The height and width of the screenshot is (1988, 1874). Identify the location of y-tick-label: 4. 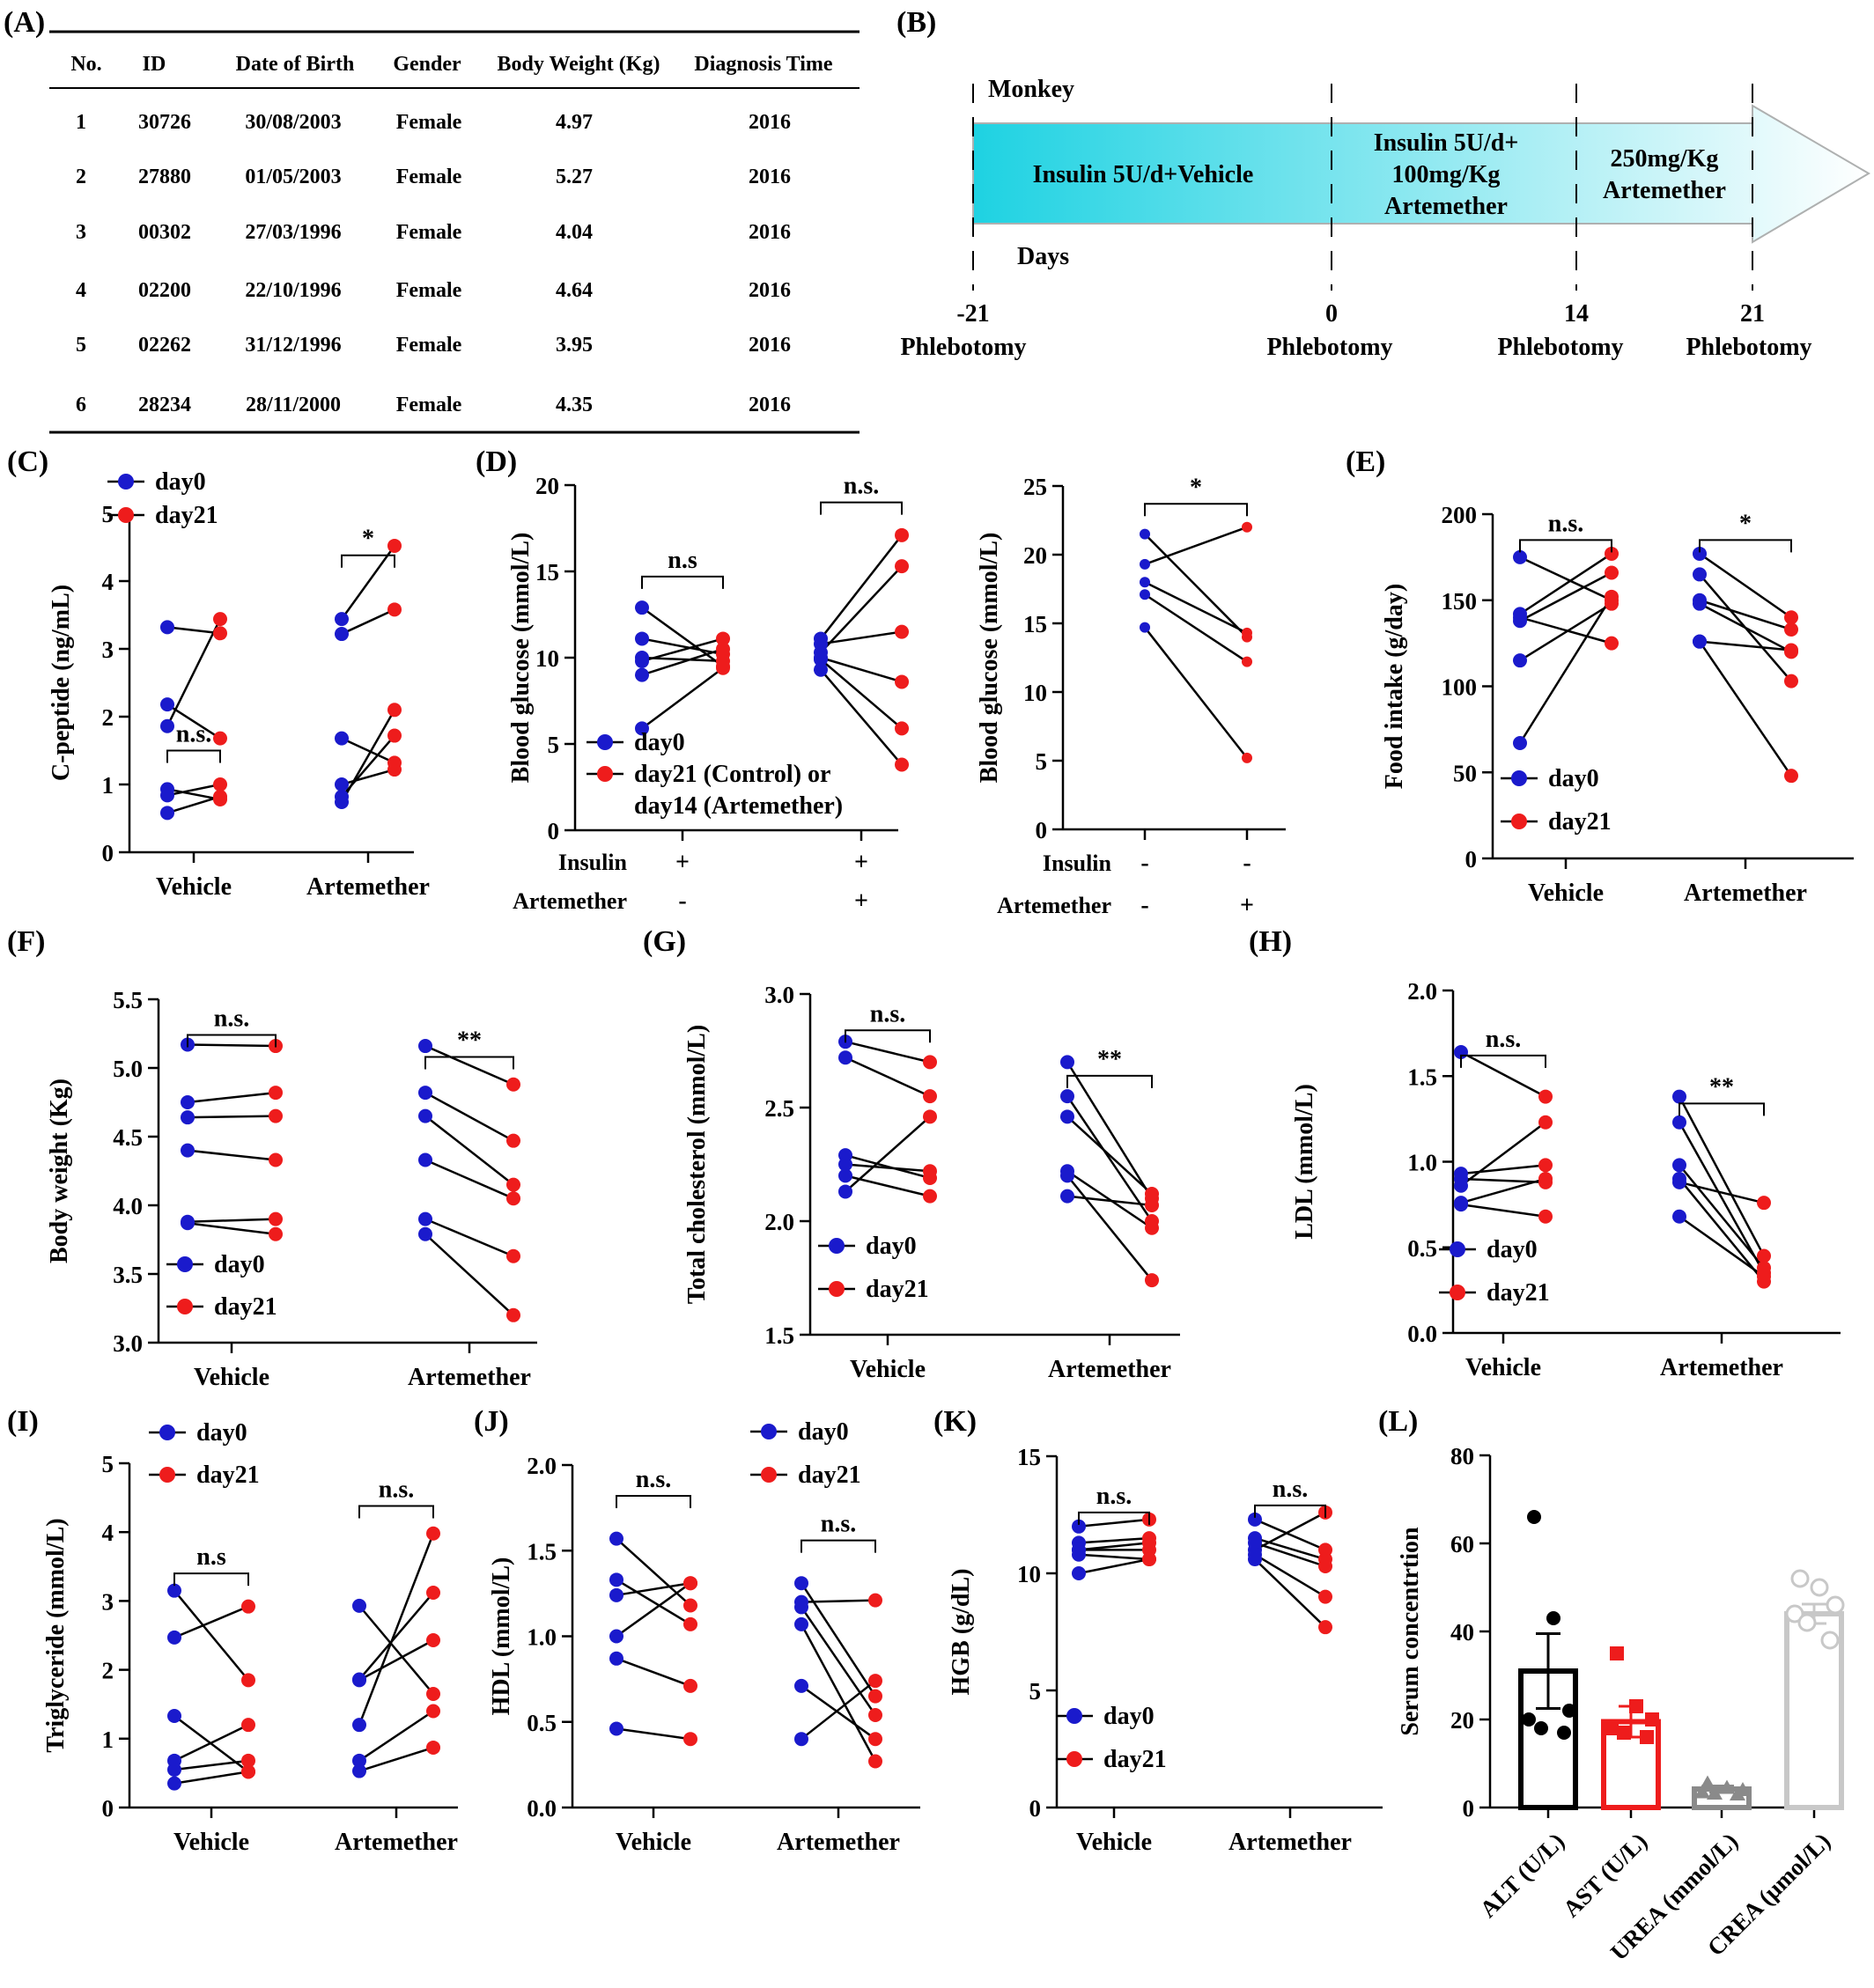
(108, 582).